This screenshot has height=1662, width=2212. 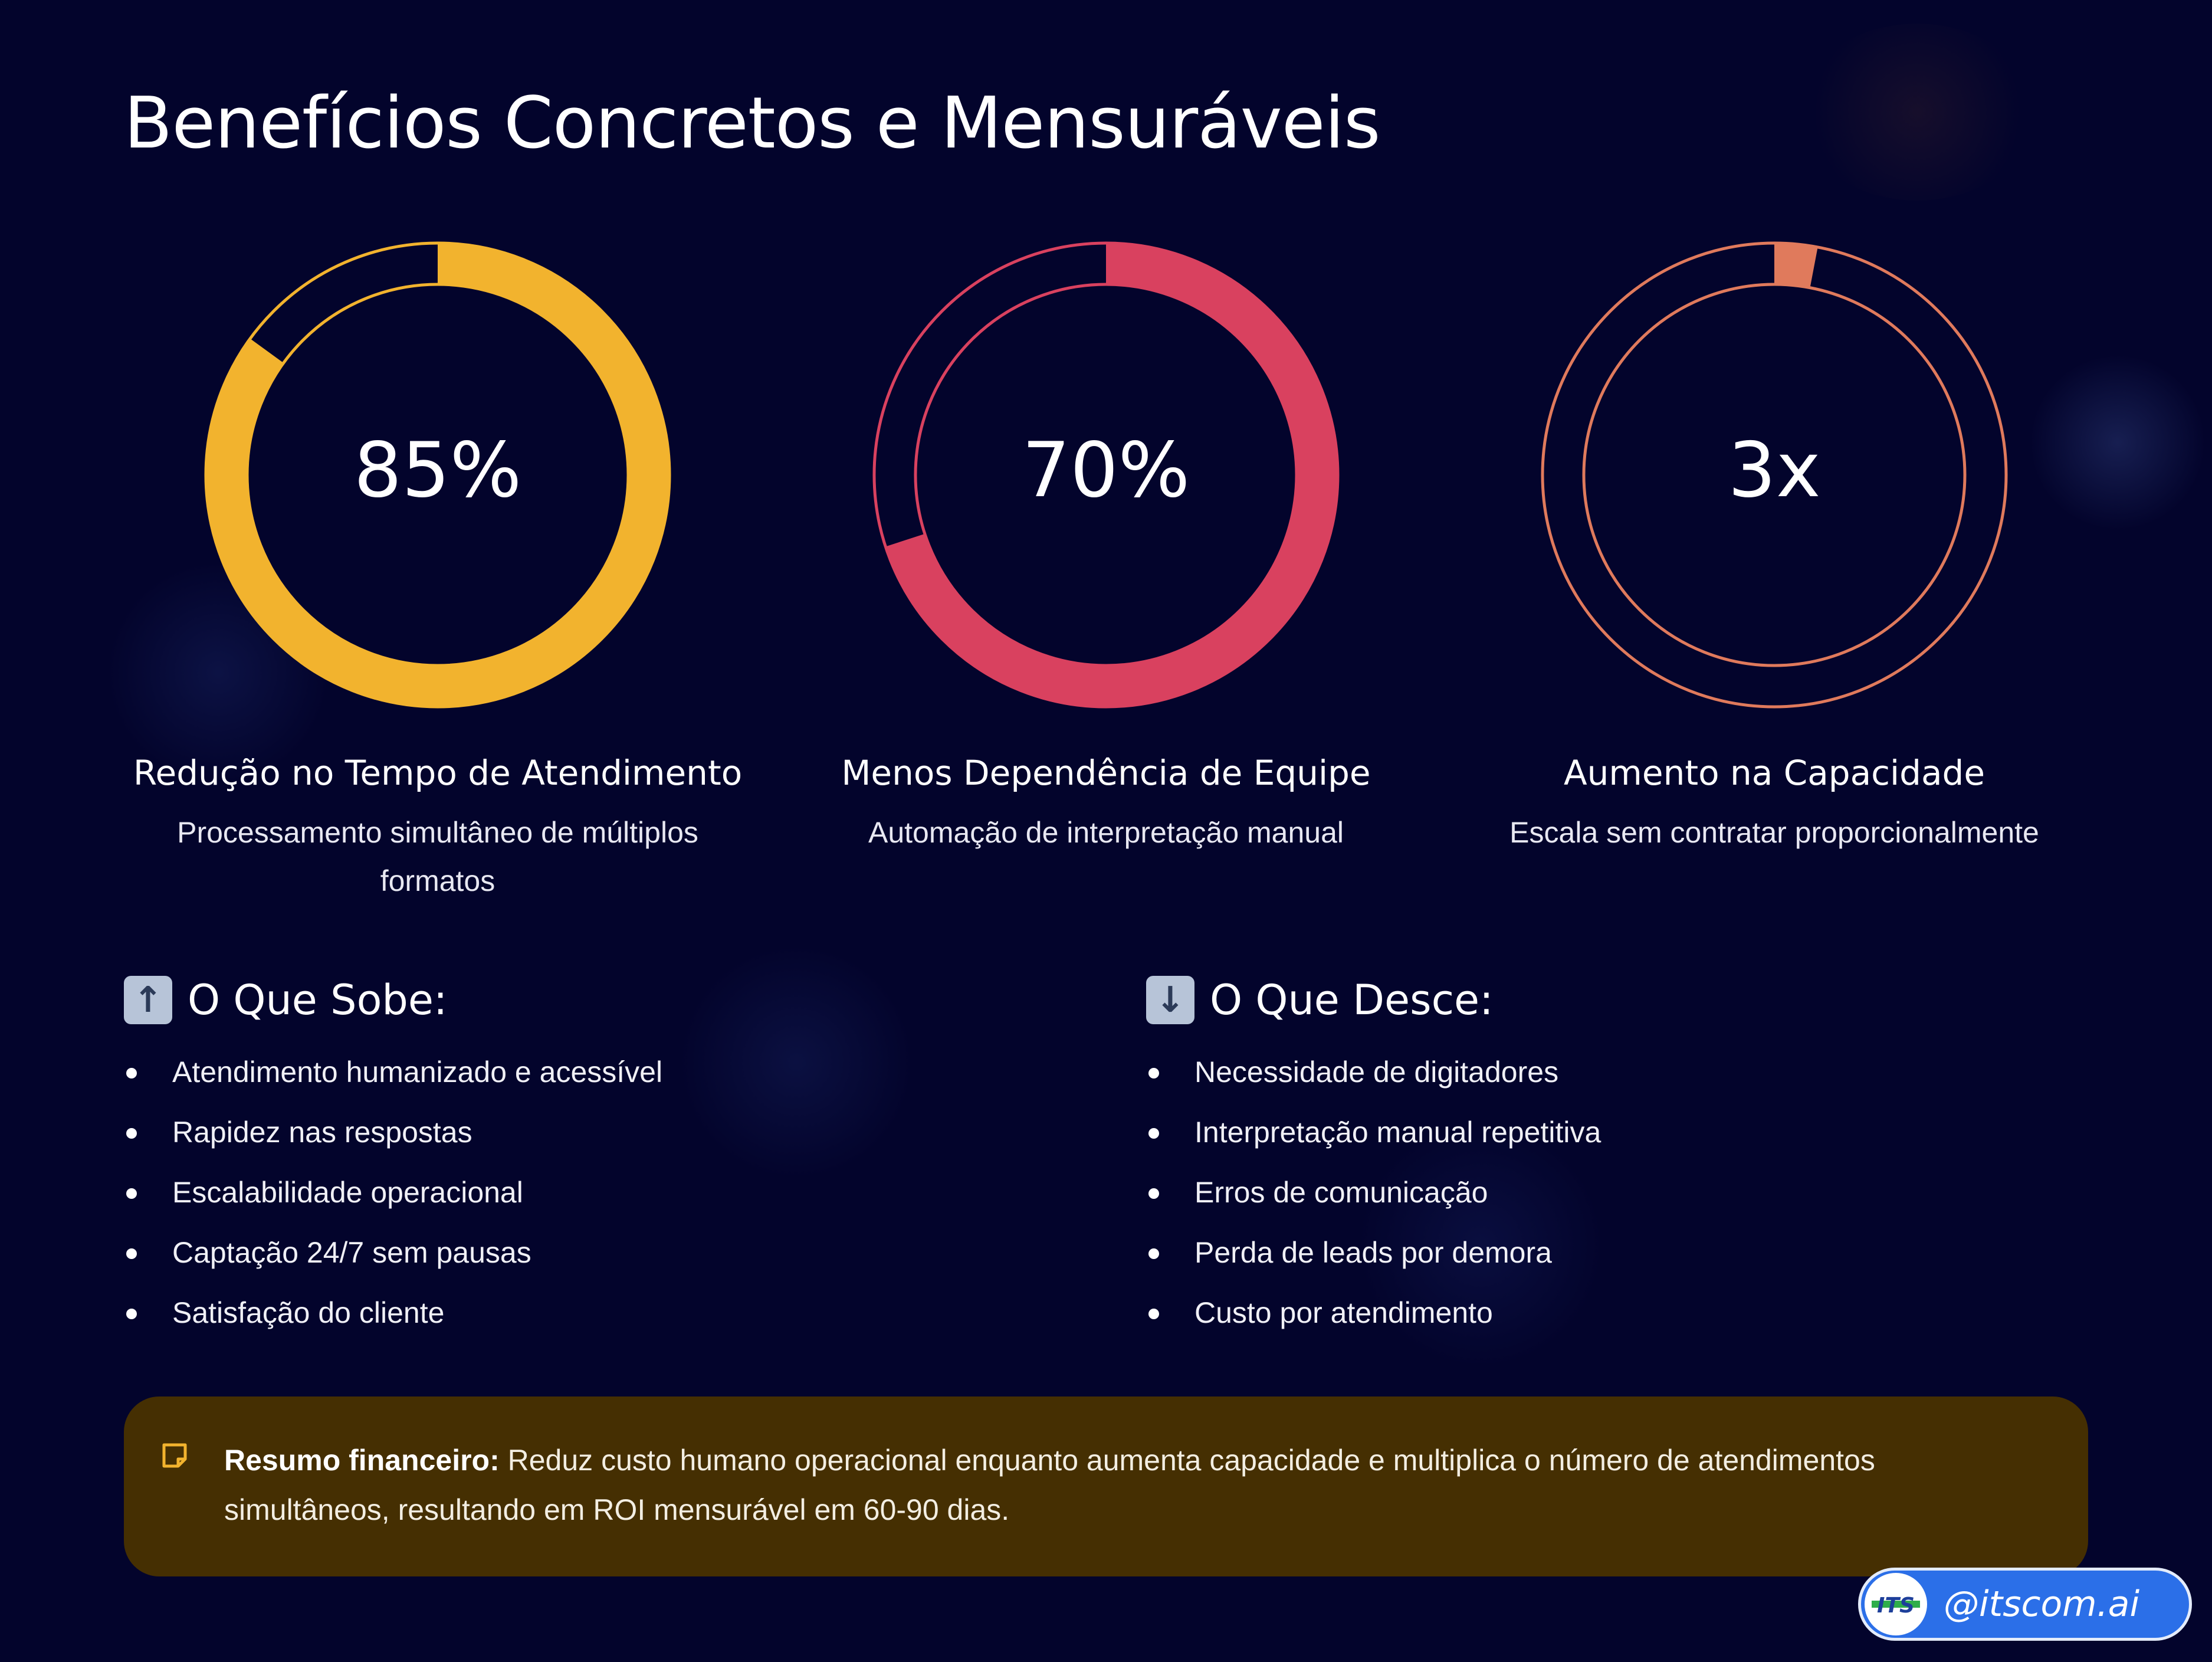 I want to click on progress-ring: 85%, so click(x=438, y=475).